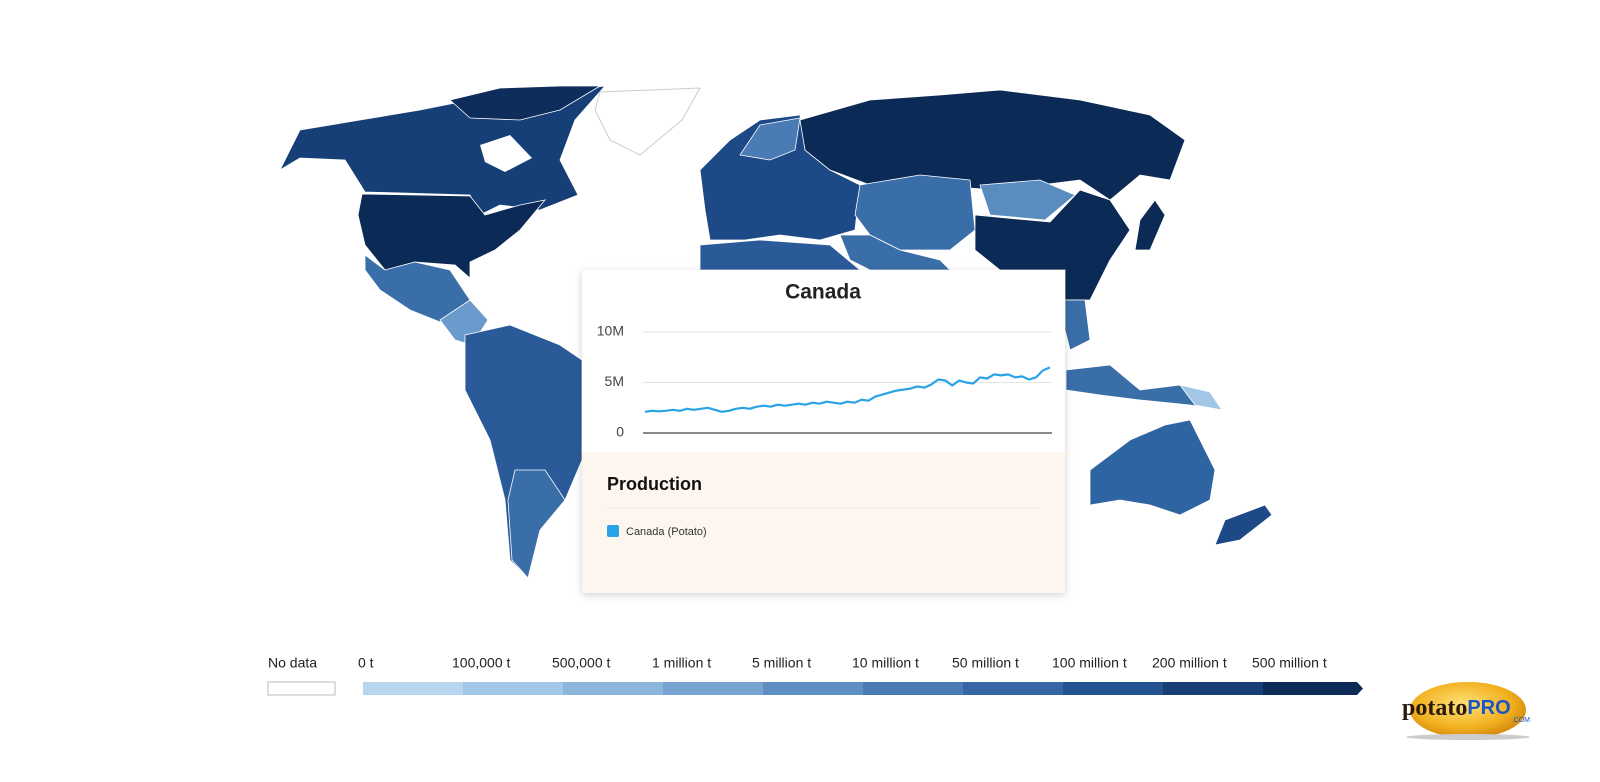  What do you see at coordinates (536, 524) in the screenshot?
I see `argentina` at bounding box center [536, 524].